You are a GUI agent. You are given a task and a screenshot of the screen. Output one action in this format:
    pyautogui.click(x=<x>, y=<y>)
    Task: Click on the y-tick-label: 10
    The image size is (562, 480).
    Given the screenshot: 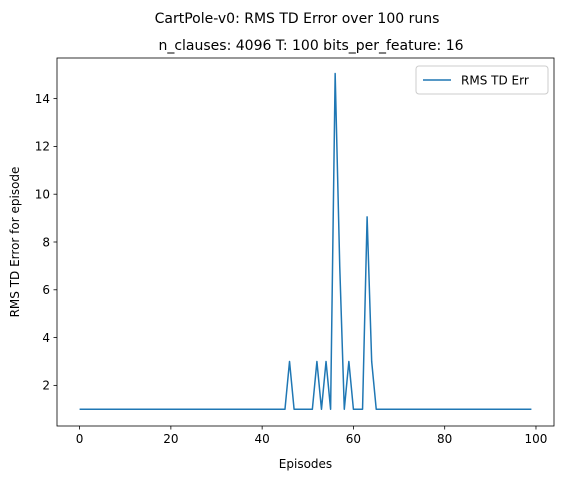 What is the action you would take?
    pyautogui.click(x=42, y=195)
    